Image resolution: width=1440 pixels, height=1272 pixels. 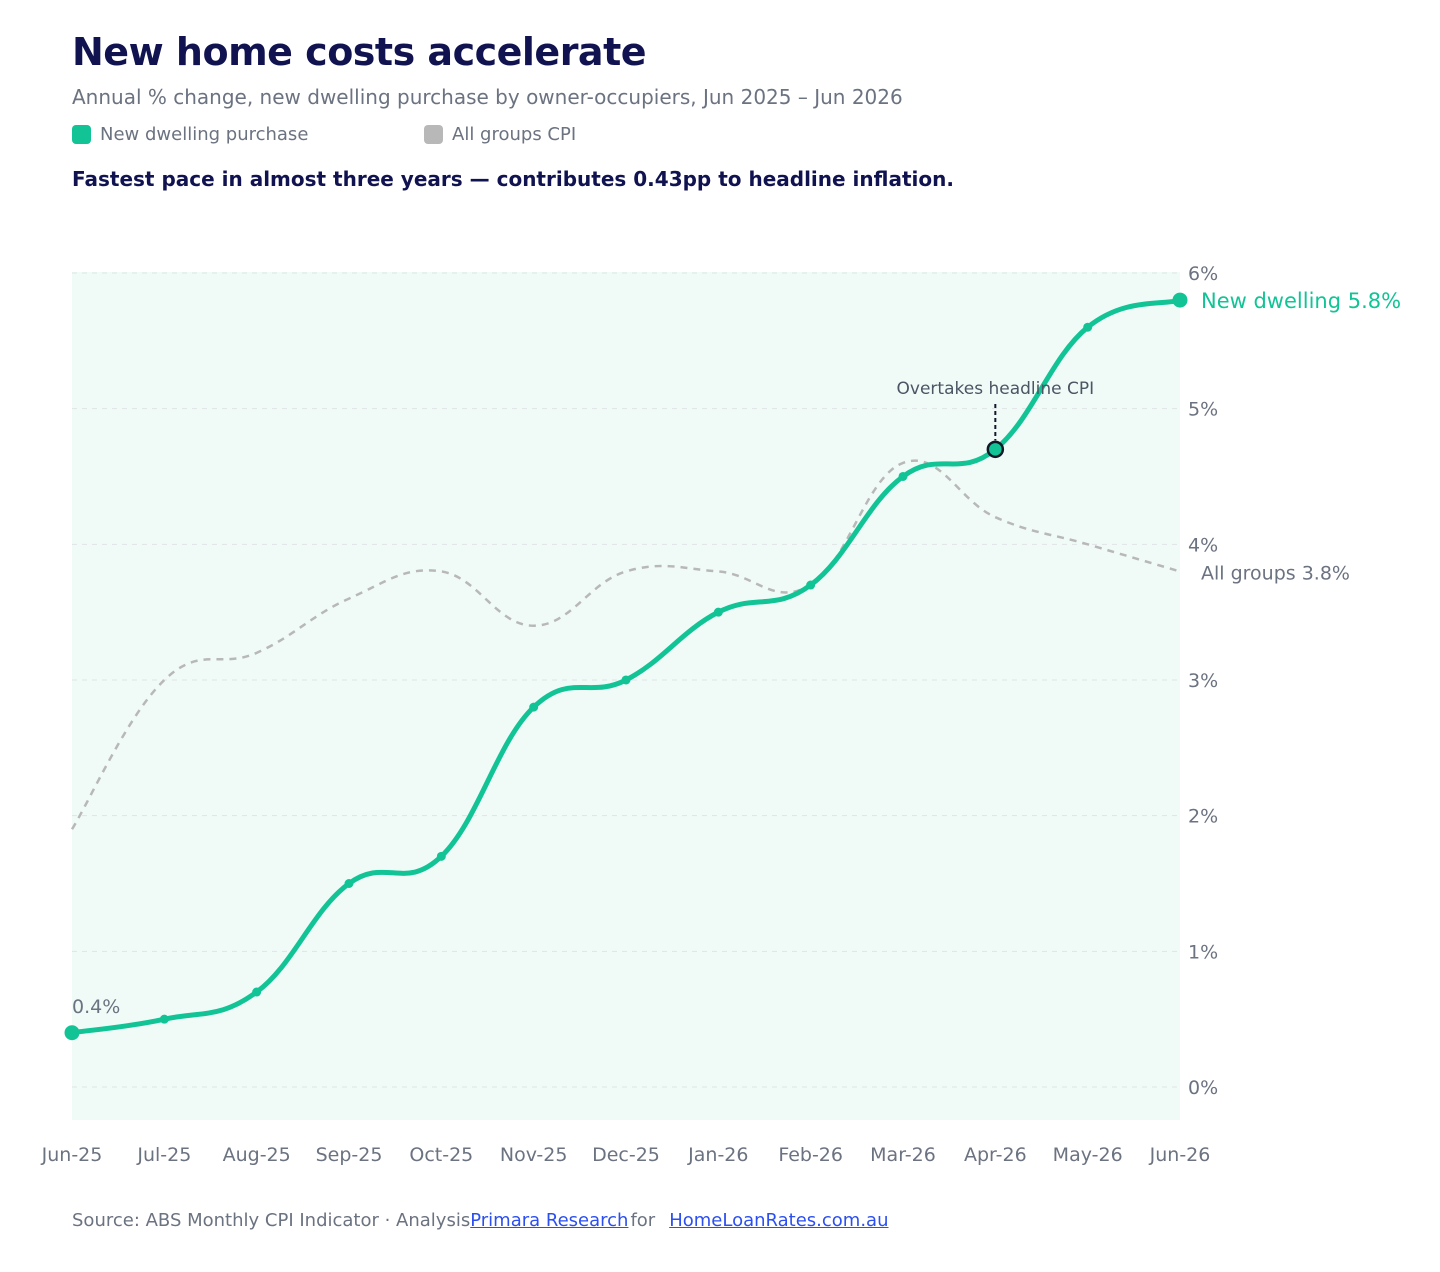 What do you see at coordinates (1203, 681) in the screenshot?
I see `y-tick-label: 3%` at bounding box center [1203, 681].